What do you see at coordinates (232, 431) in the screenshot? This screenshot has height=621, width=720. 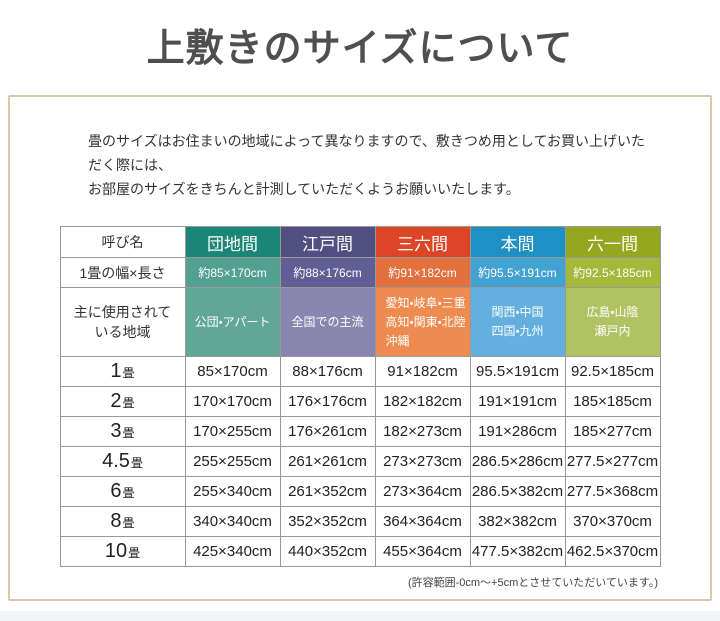 I see `size-cell: 170×255cm` at bounding box center [232, 431].